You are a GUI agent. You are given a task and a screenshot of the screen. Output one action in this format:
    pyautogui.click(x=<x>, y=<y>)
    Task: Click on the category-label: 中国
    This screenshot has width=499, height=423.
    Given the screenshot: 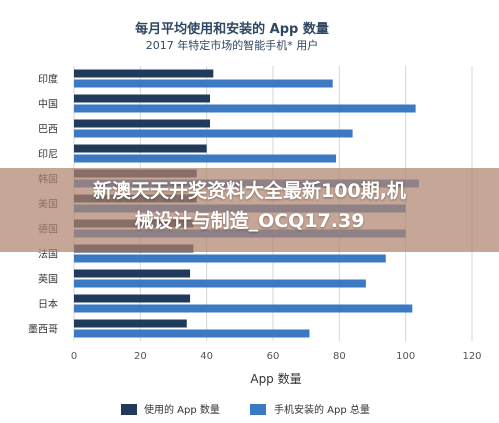 What is the action you would take?
    pyautogui.click(x=48, y=104)
    